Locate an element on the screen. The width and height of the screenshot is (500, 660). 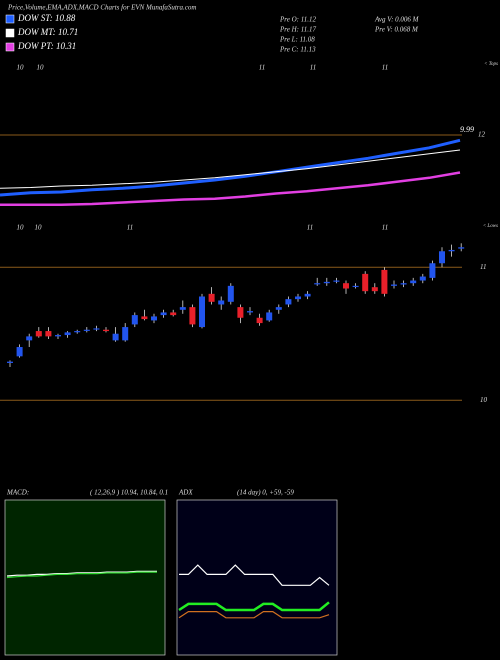
panel-subtitle: (14 day) 0, +59, -59 is located at coordinates (265, 493).